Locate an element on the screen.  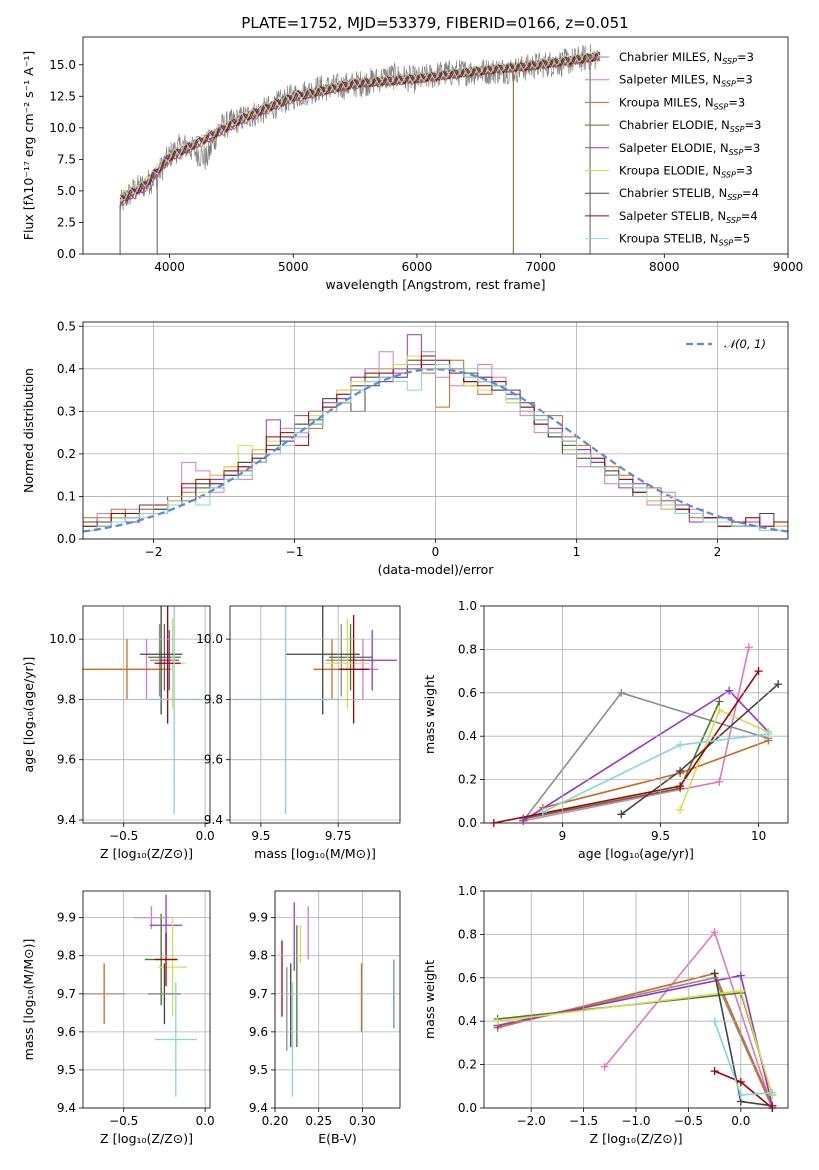
x-axis-label: wavelength [Angstrom, rest frame] is located at coordinates (435, 284).